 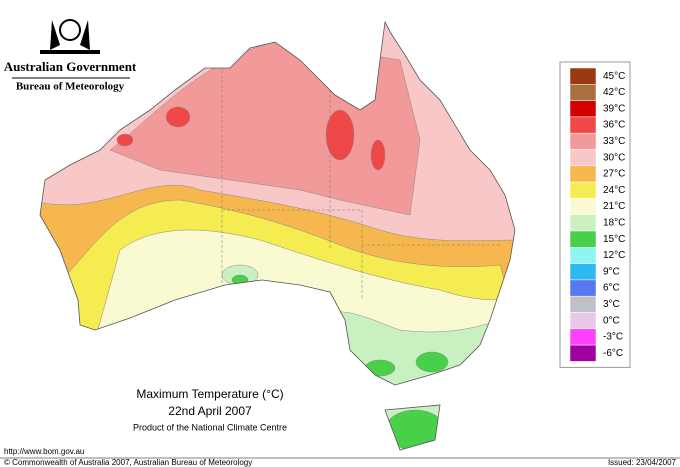 I want to click on government: Australian Government, so click(x=70, y=66).